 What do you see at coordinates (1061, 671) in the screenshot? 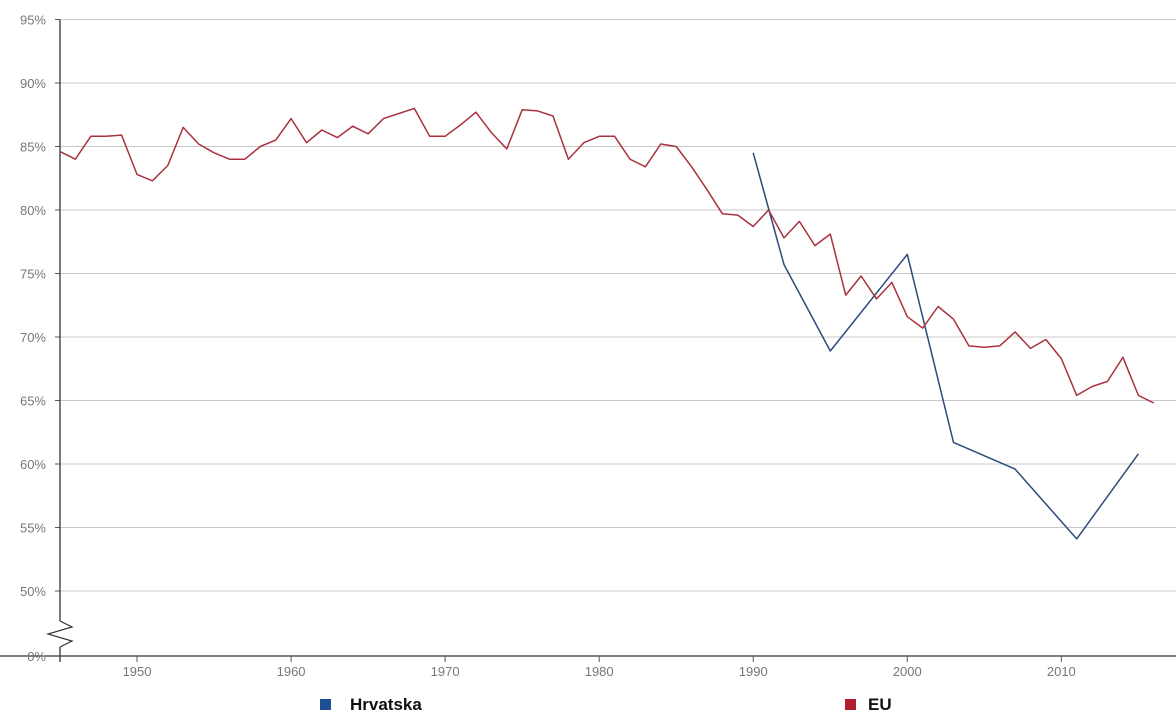
I see `x-tick-label: 2010` at bounding box center [1061, 671].